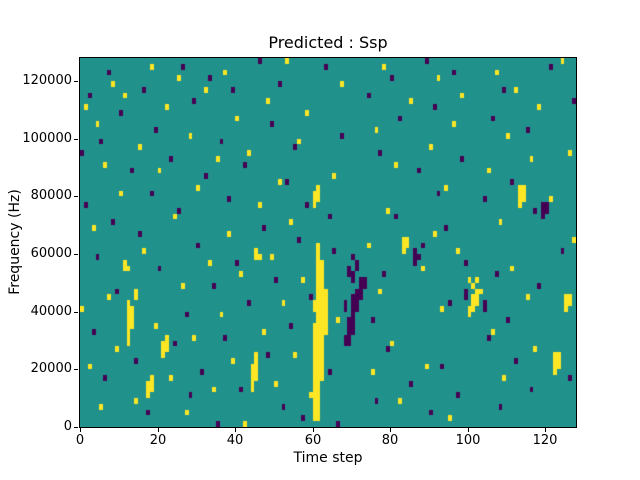 Image resolution: width=640 pixels, height=480 pixels. Describe the element at coordinates (390, 440) in the screenshot. I see `x-tick-label: 80` at that location.